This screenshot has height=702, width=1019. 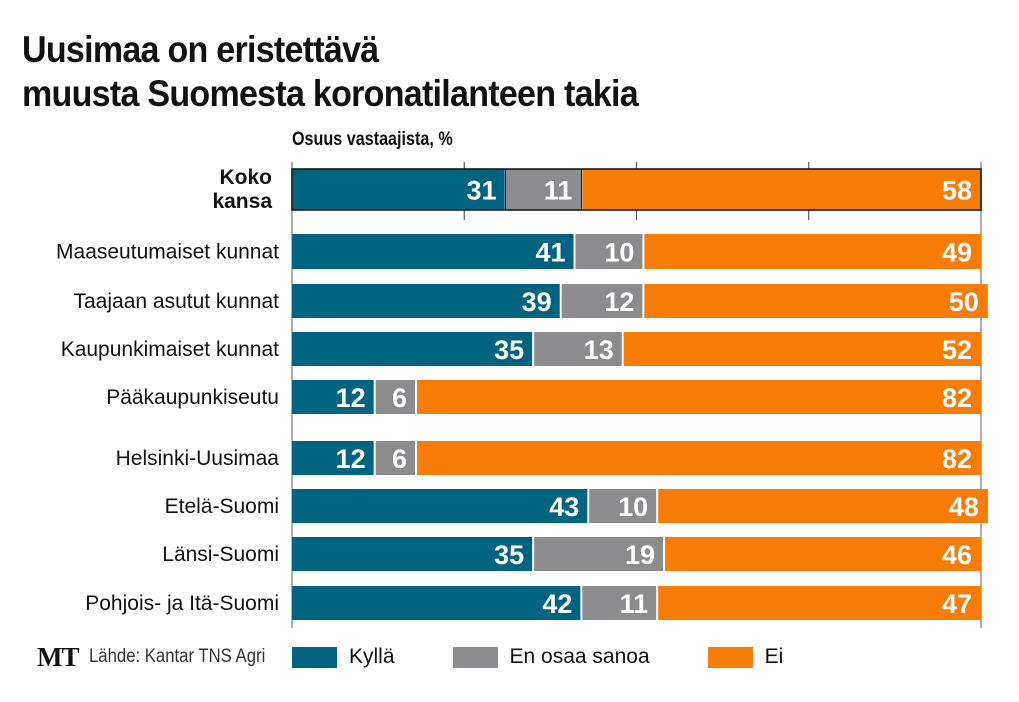 What do you see at coordinates (964, 302) in the screenshot?
I see `value-label: 50` at bounding box center [964, 302].